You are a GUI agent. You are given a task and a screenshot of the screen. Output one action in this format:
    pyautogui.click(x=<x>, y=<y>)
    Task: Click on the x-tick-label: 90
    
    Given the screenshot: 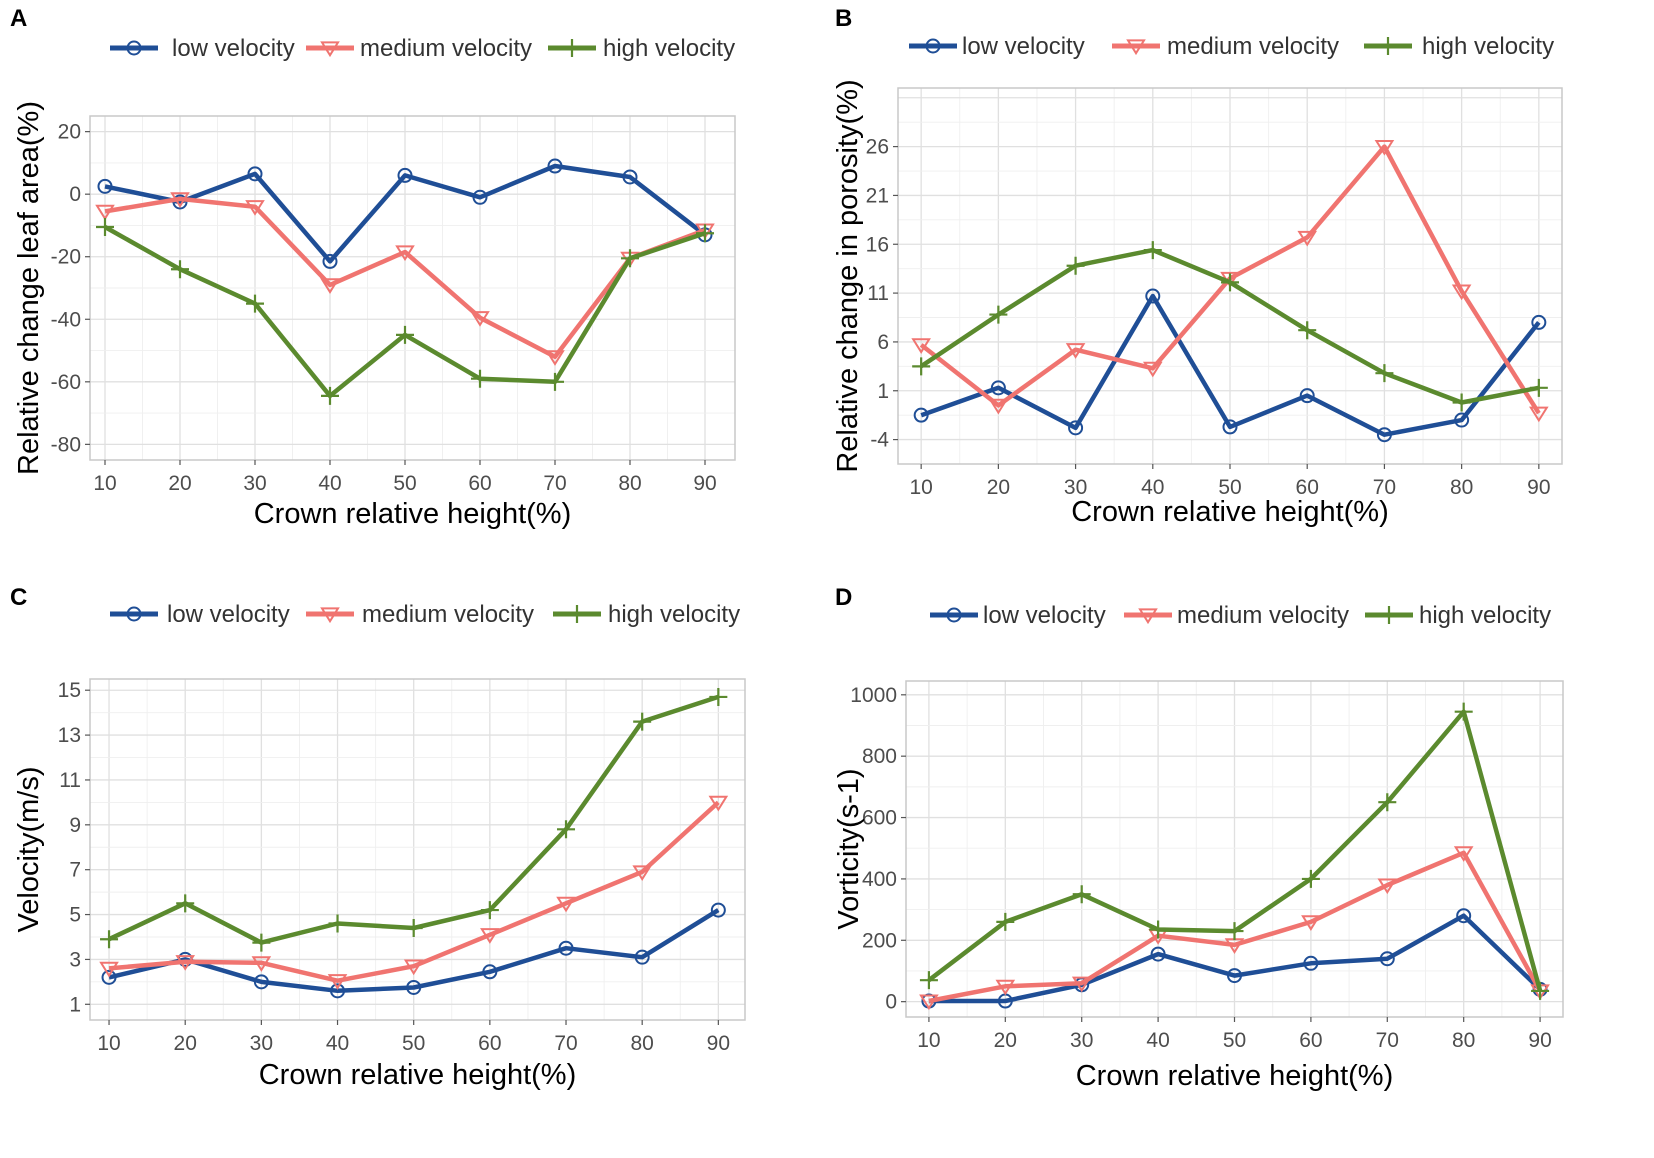 What is the action you would take?
    pyautogui.click(x=718, y=1043)
    